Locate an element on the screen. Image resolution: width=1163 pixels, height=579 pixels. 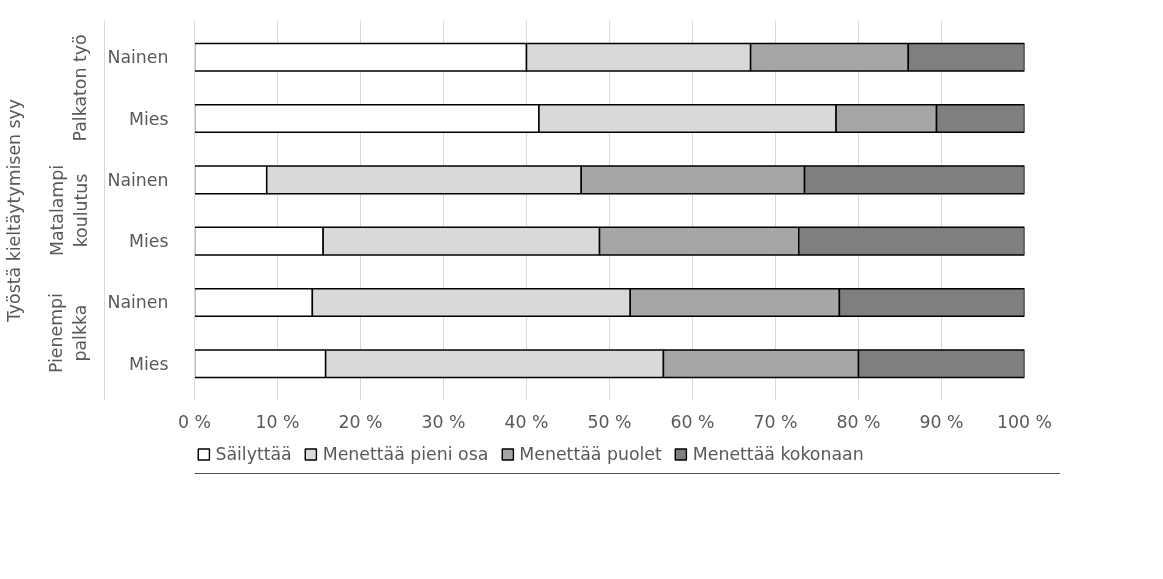
x-tick-label: 100 % is located at coordinates (1024, 421).